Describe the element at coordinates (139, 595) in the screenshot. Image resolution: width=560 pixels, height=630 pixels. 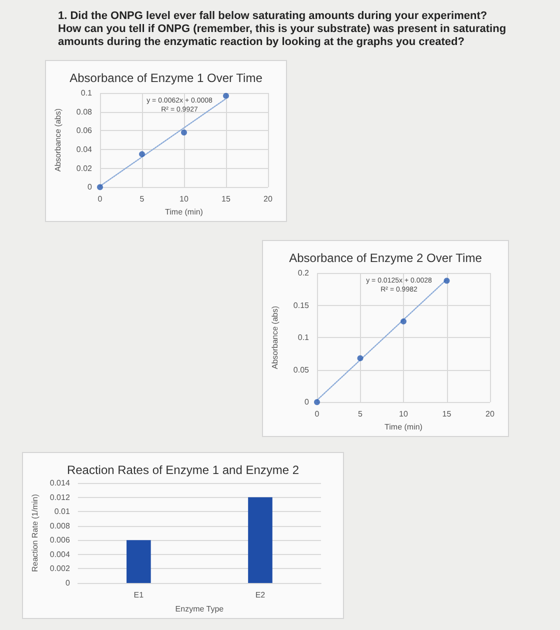
I see `x-tick-label: E1` at that location.